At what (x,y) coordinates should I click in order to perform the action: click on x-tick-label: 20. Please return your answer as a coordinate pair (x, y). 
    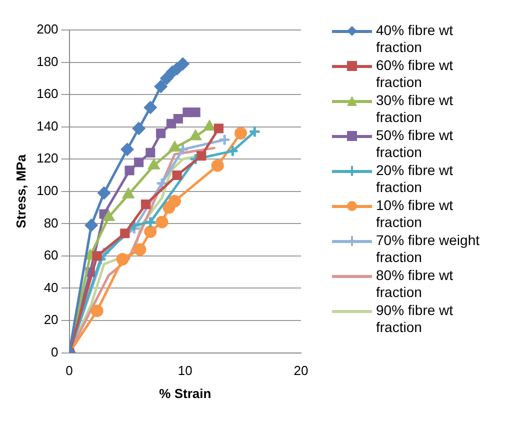
    Looking at the image, I should click on (301, 370).